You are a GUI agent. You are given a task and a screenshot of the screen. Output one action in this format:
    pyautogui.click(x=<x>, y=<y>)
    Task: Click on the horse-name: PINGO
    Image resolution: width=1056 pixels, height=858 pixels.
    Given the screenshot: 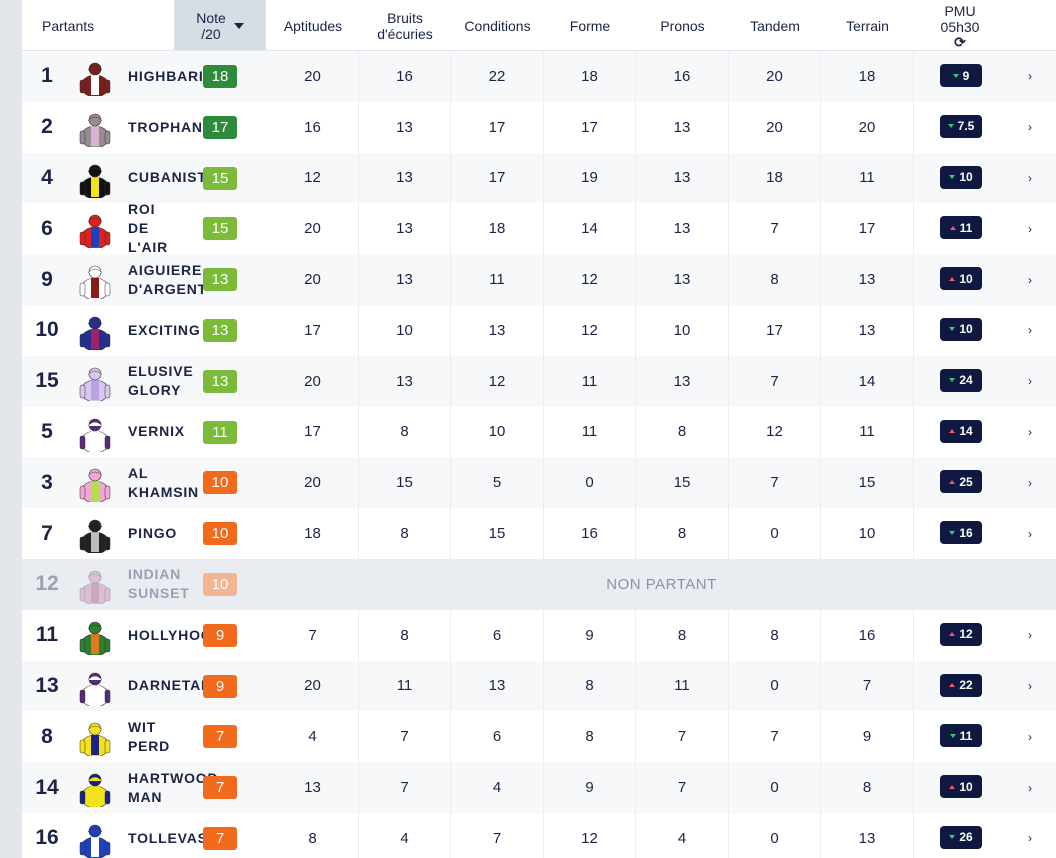 What is the action you would take?
    pyautogui.click(x=153, y=533)
    